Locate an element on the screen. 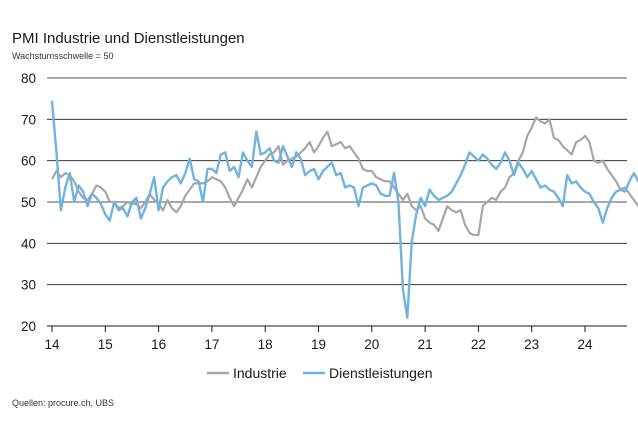  source-note: Quellen: procure.ch, UBS is located at coordinates (63, 403).